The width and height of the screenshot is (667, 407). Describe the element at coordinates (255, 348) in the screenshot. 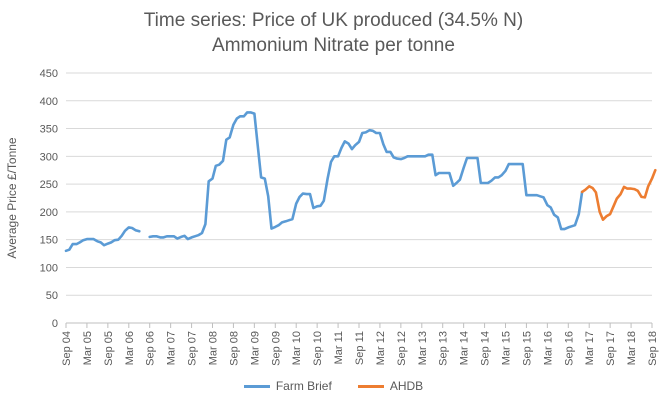

I see `x-tick-label: Mar 09` at that location.